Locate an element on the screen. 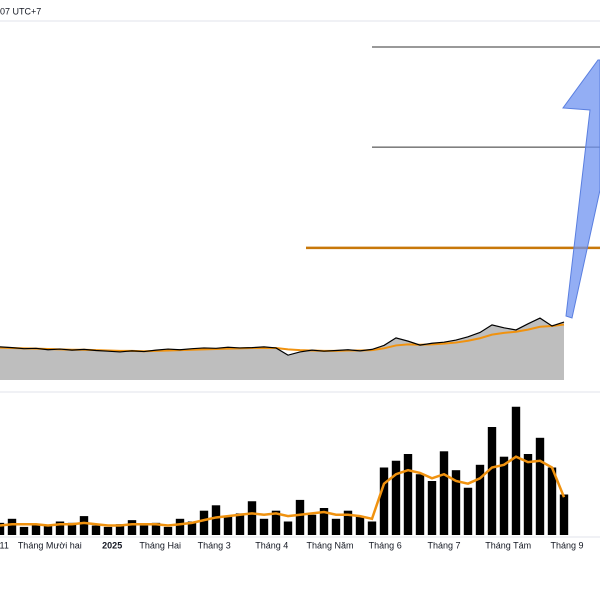 Image resolution: width=600 pixels, height=600 pixels. price-line is located at coordinates (282, 336).